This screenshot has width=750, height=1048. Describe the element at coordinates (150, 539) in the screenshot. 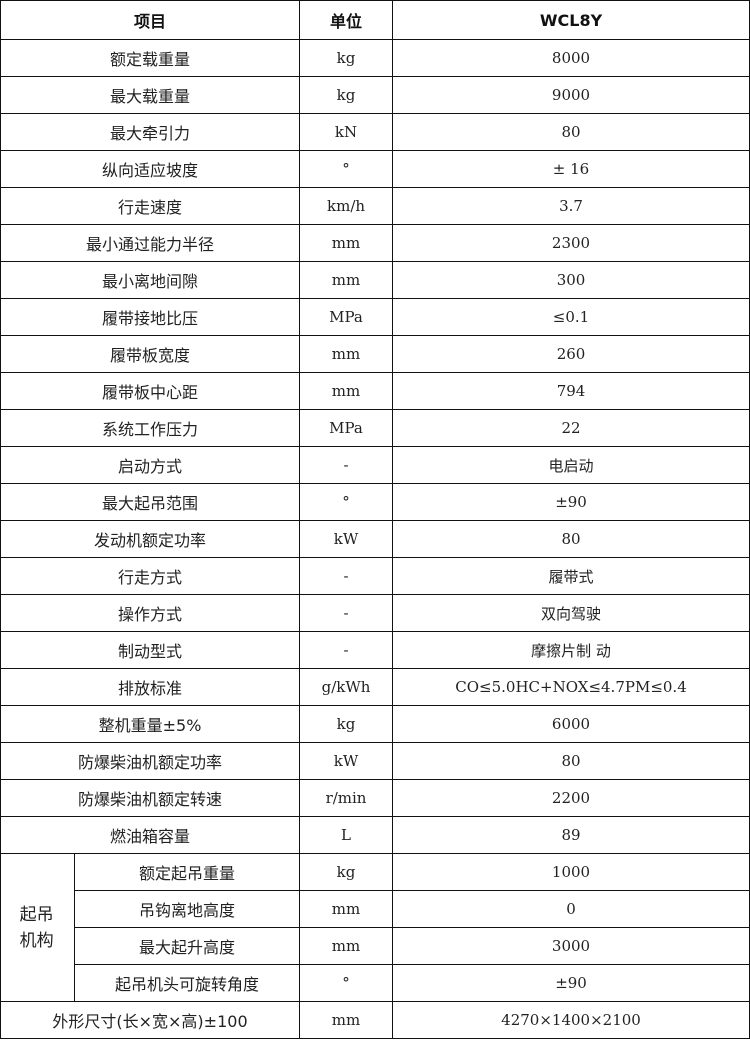

I see `row-item: 发动机额定功率` at that location.